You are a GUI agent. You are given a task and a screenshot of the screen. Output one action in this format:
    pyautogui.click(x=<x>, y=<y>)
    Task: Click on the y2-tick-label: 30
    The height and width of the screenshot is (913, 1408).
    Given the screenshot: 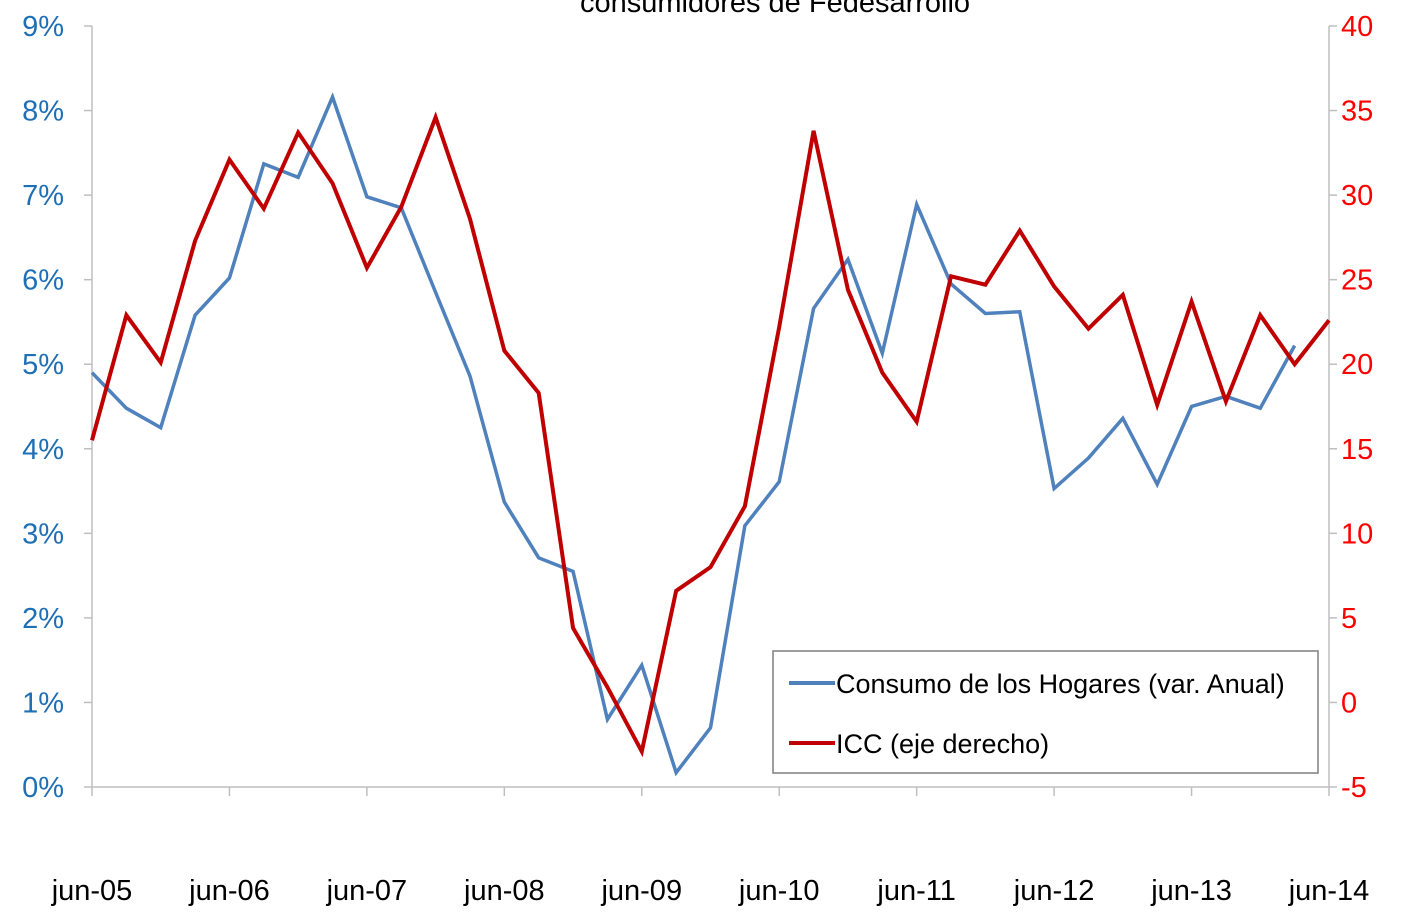 What is the action you would take?
    pyautogui.click(x=1357, y=196)
    